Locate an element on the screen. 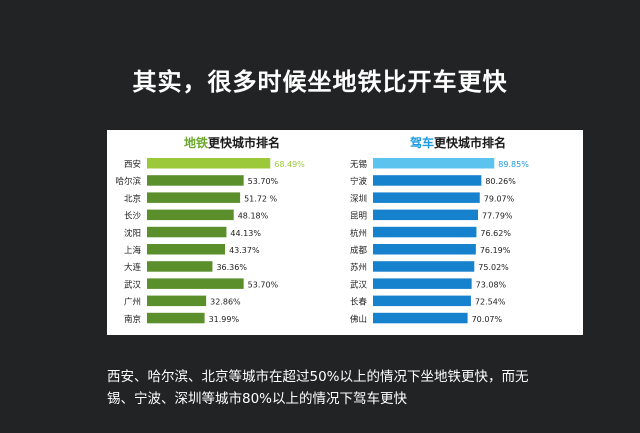 This screenshot has width=640, height=433. subway-category-label: 沈阳 is located at coordinates (132, 233).